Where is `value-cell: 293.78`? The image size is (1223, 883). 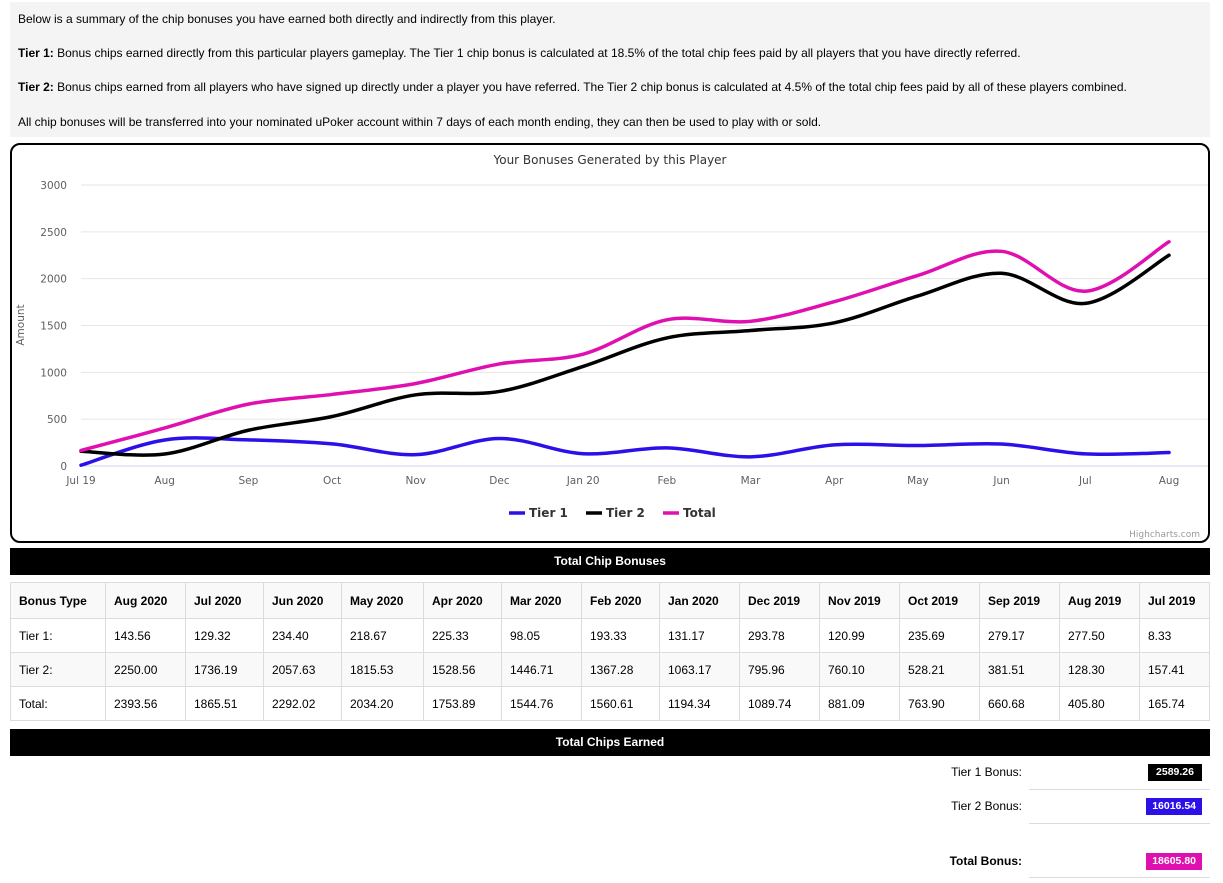 value-cell: 293.78 is located at coordinates (779, 635).